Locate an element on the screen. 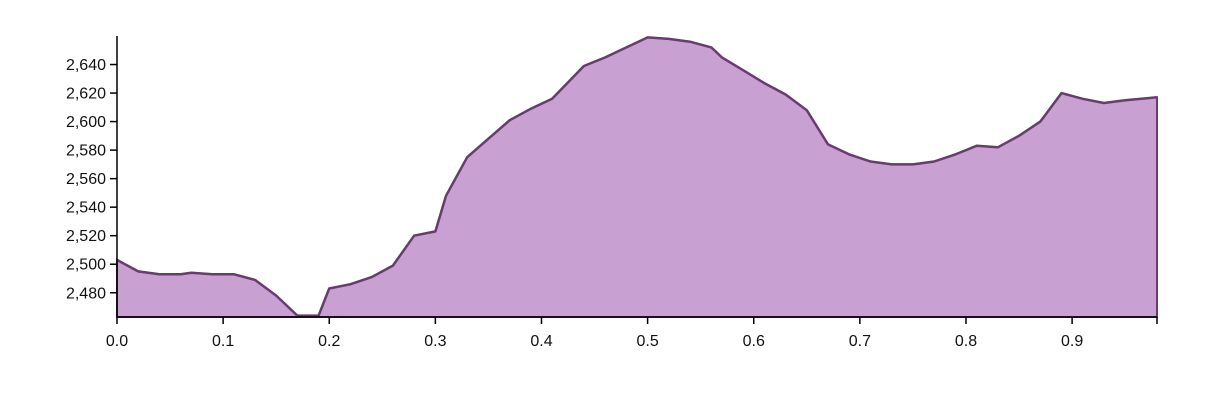  y-tick-label: 2,640 is located at coordinates (86, 65).